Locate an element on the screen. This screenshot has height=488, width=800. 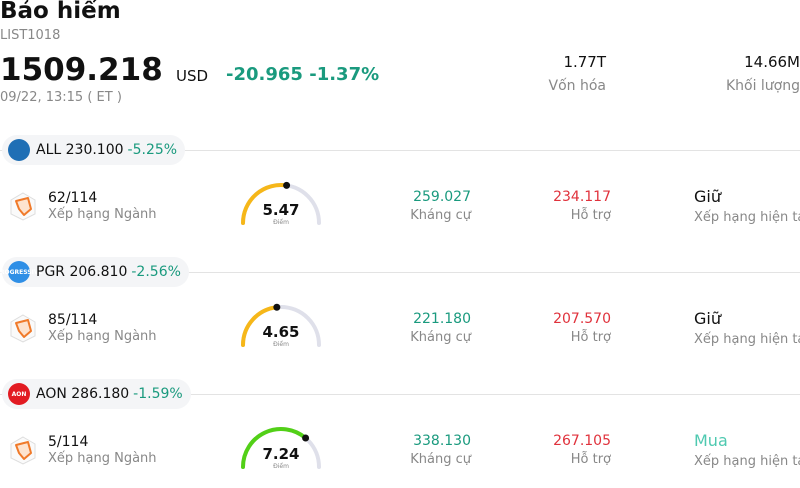
volume-value: 14.66M is located at coordinates (772, 62).